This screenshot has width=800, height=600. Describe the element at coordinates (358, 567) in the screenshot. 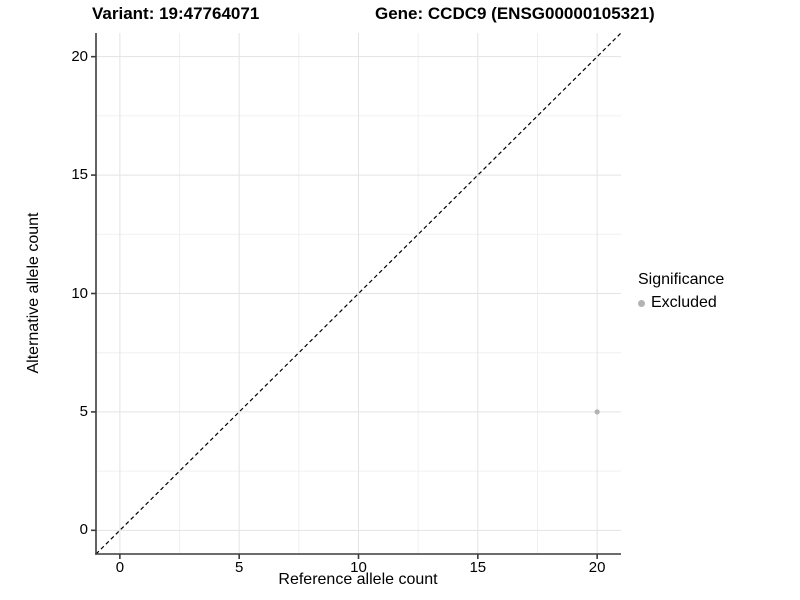

I see `x-tick-label-10: 10` at that location.